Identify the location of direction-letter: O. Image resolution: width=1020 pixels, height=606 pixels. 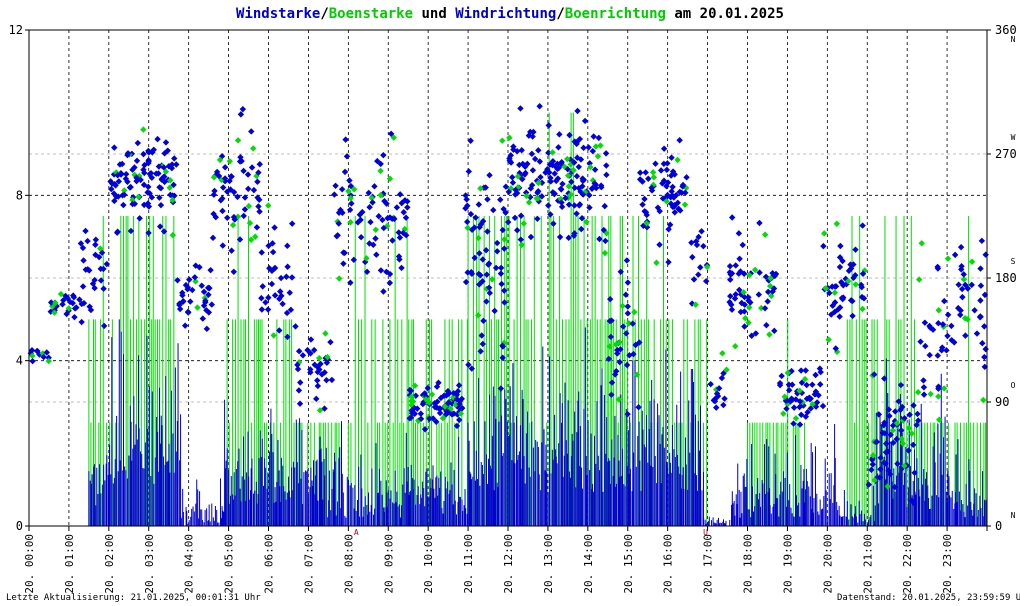
(1013, 385).